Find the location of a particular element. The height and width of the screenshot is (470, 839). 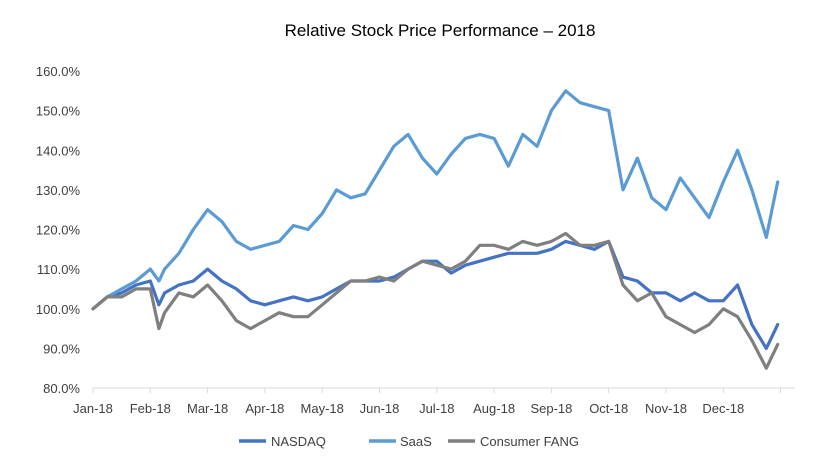

y-tick-label: 90.0% is located at coordinates (61, 348).